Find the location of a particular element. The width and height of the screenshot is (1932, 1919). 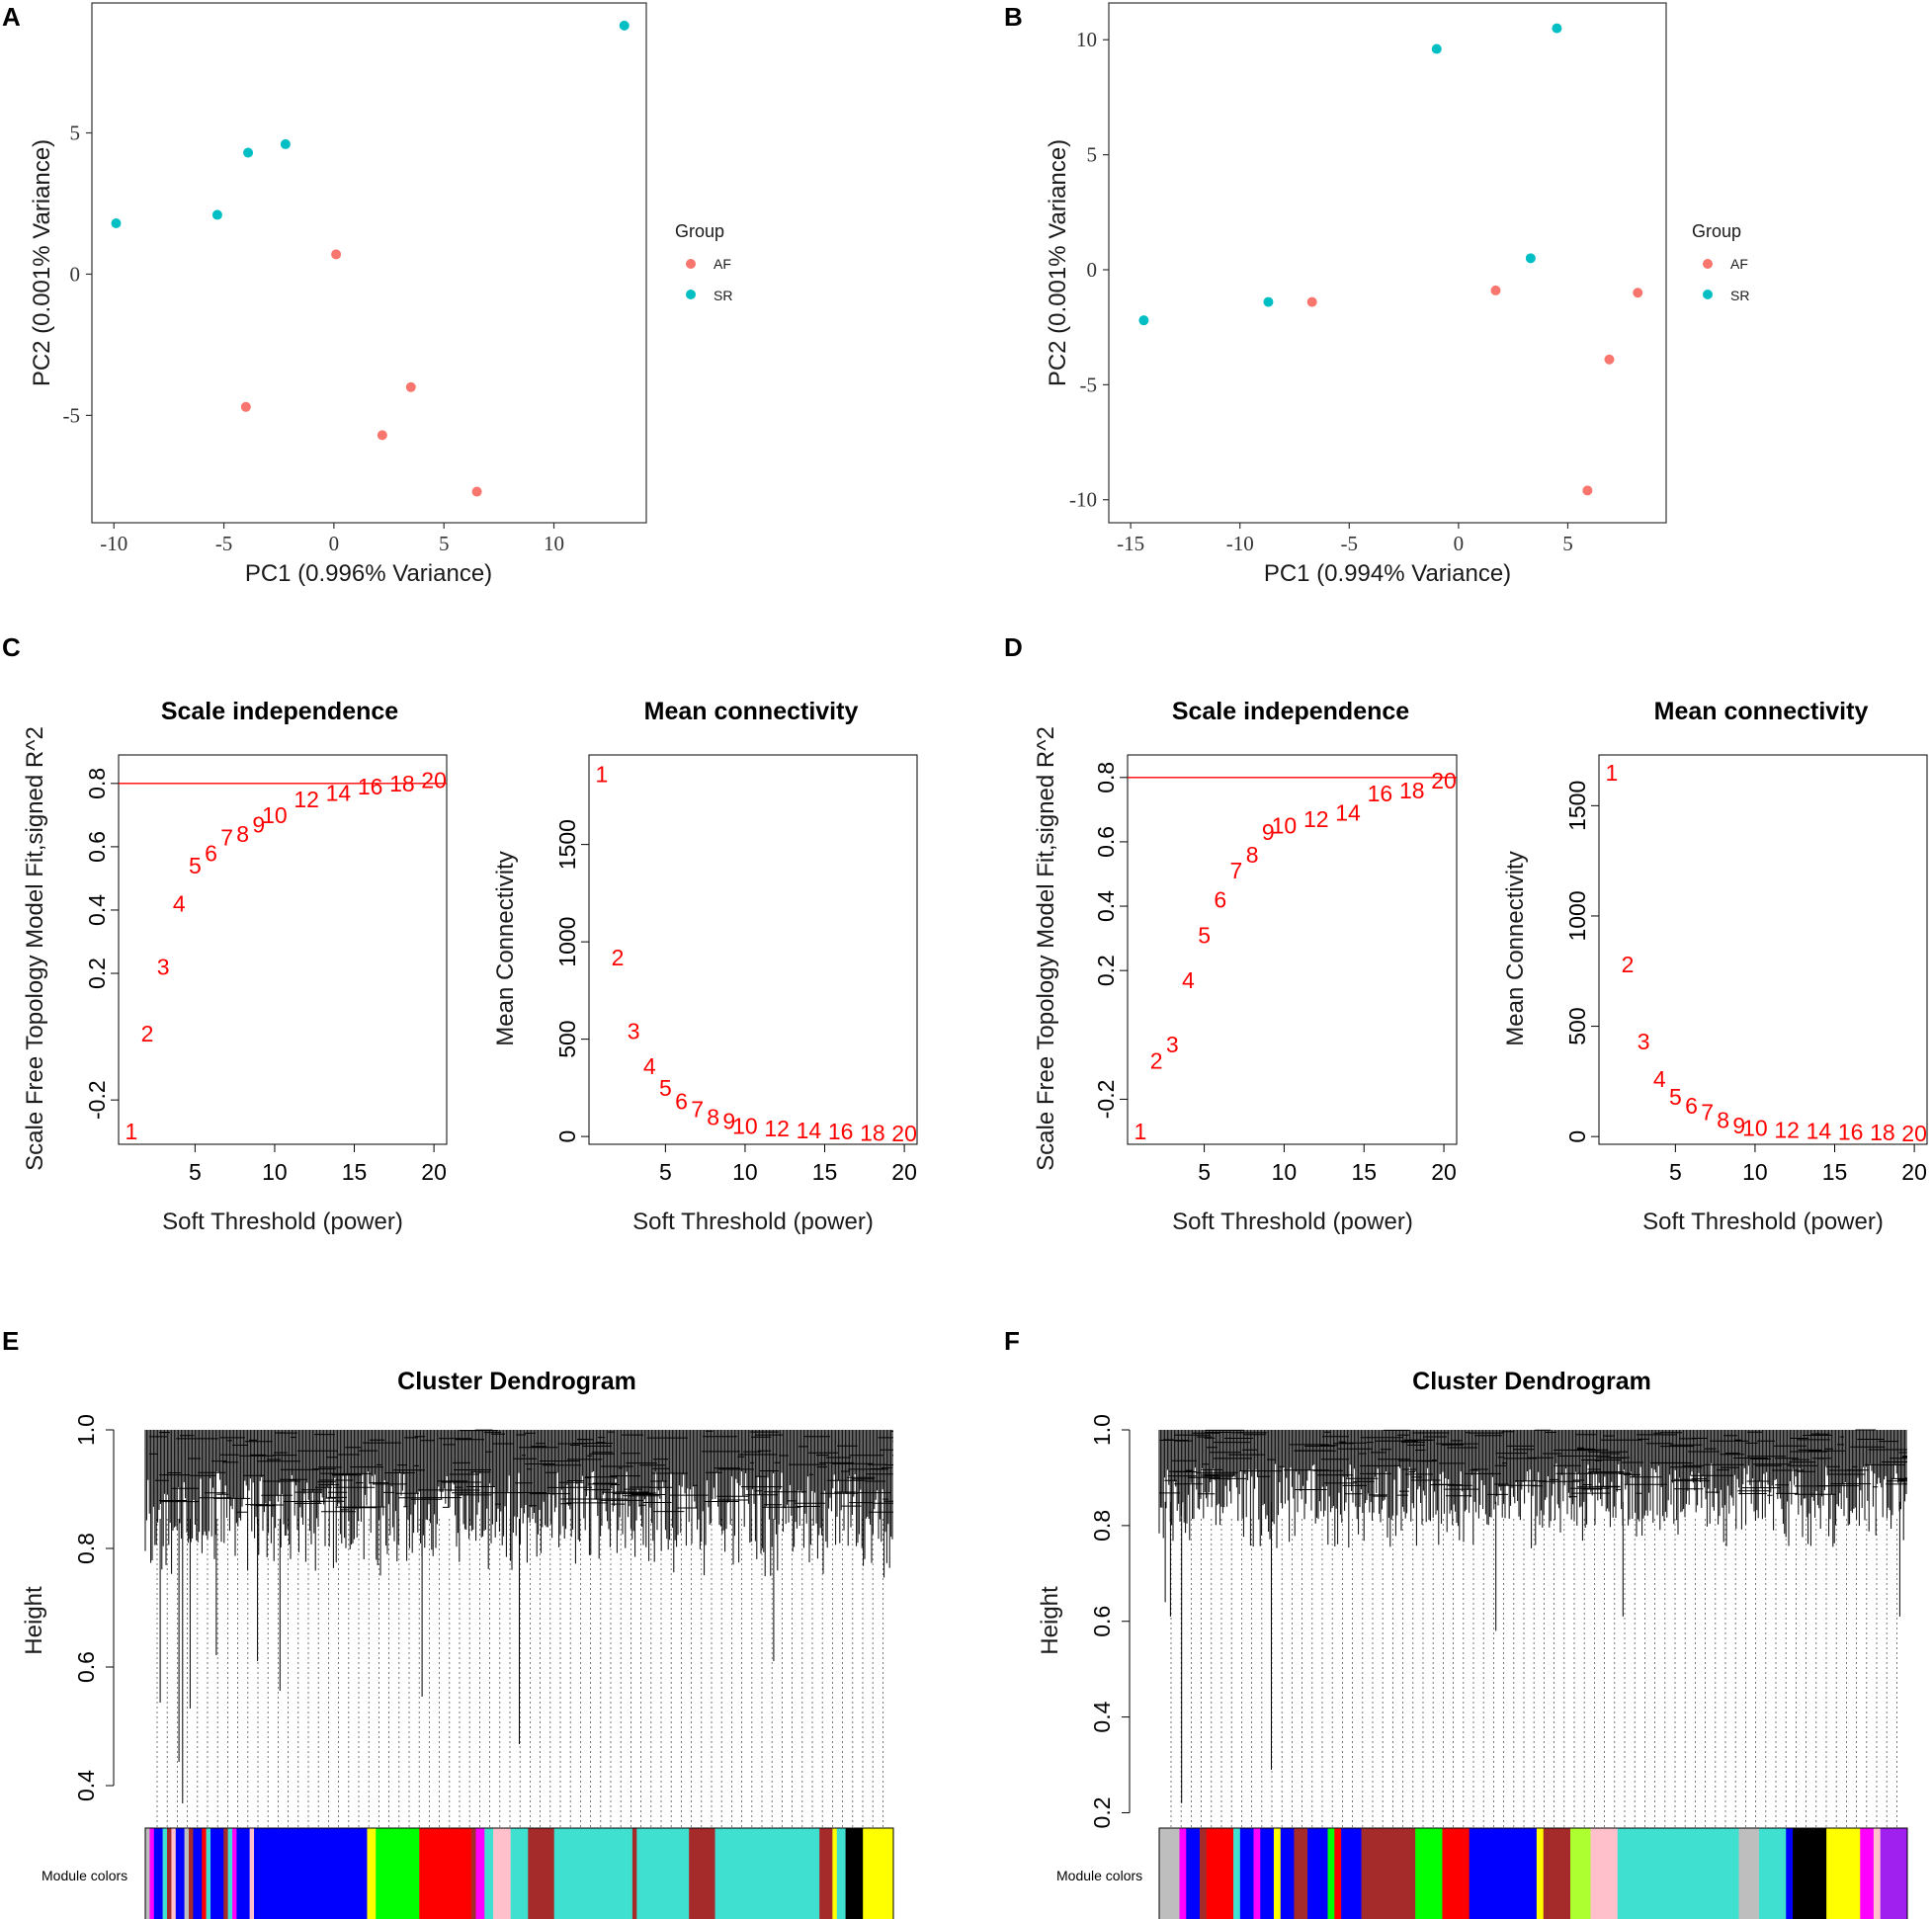

title-d2: Mean connectivity is located at coordinates (1761, 711).